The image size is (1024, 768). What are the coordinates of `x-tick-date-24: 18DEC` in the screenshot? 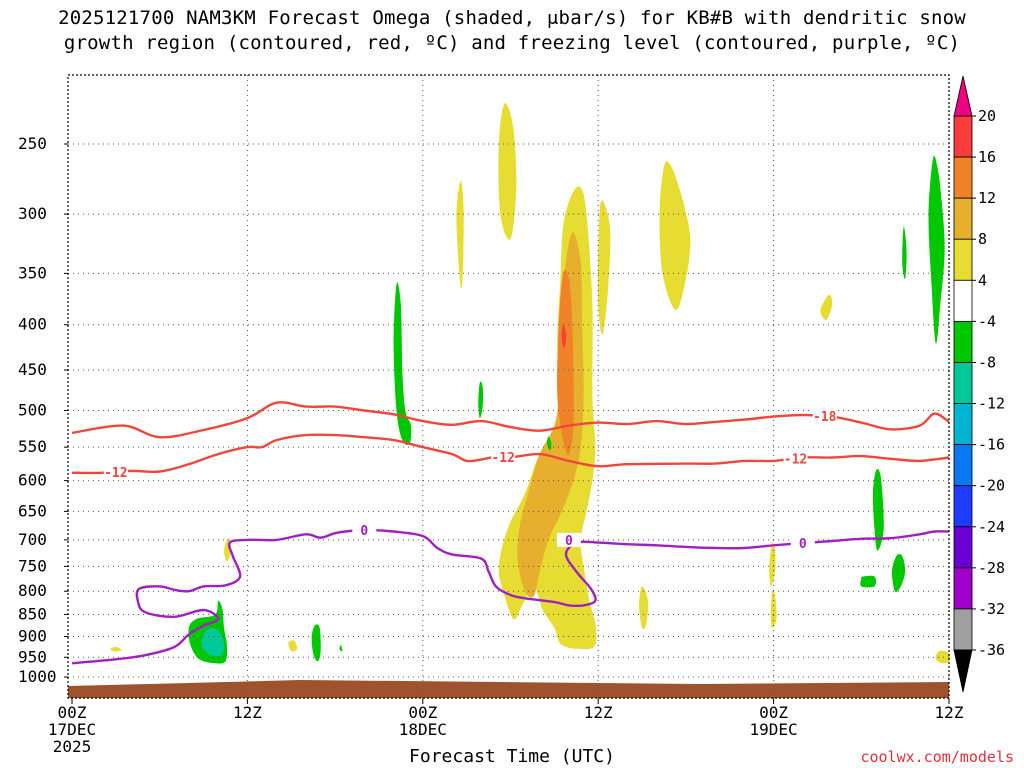 It's located at (423, 729).